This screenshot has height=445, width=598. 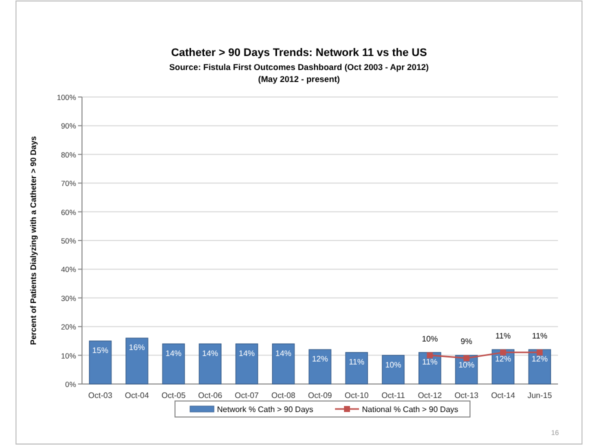 What do you see at coordinates (100, 350) in the screenshot?
I see `data-label: 15%` at bounding box center [100, 350].